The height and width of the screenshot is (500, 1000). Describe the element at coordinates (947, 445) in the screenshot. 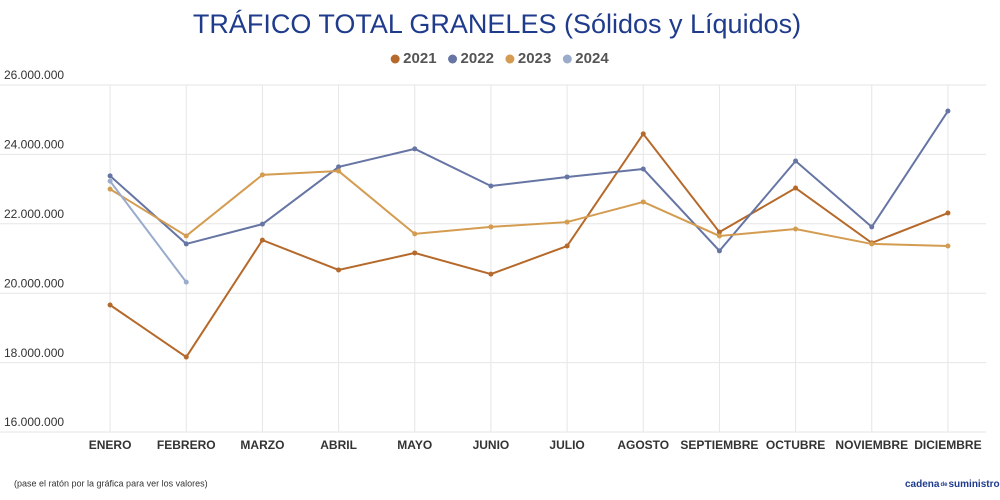

I see `x-tick-label: DICIEMBRE` at that location.